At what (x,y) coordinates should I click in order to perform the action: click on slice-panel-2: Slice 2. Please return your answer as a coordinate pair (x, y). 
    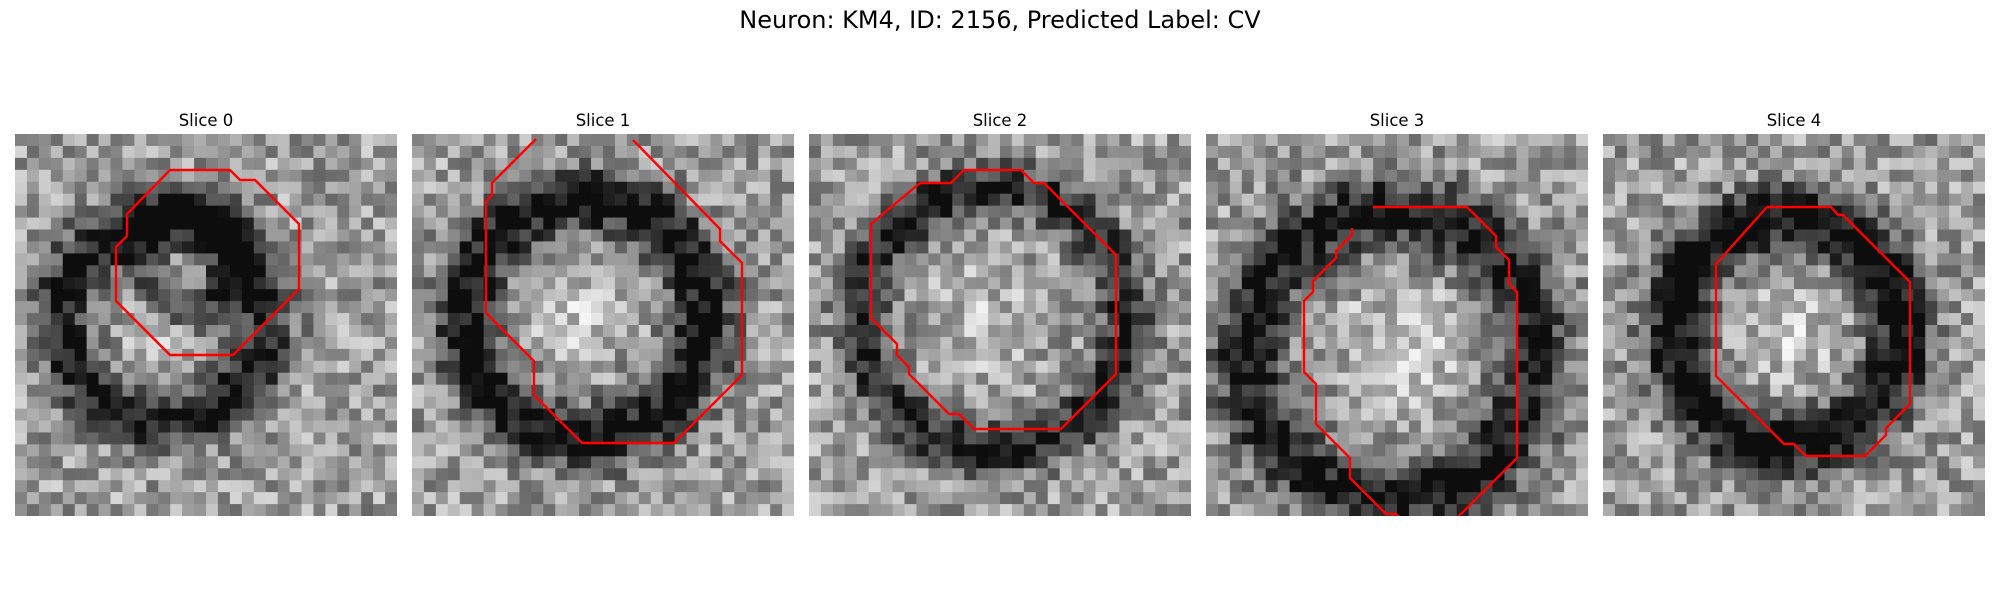
    Looking at the image, I should click on (1000, 312).